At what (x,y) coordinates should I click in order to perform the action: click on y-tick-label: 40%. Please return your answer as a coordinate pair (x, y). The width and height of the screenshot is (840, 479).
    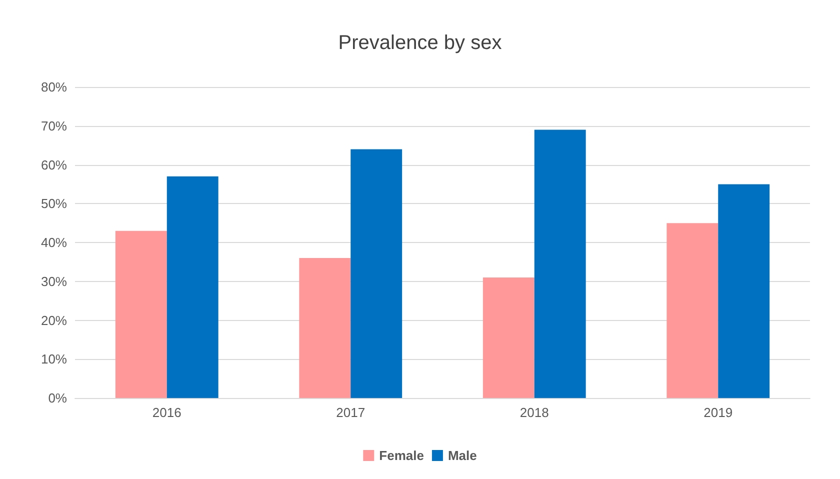
    Looking at the image, I should click on (54, 242).